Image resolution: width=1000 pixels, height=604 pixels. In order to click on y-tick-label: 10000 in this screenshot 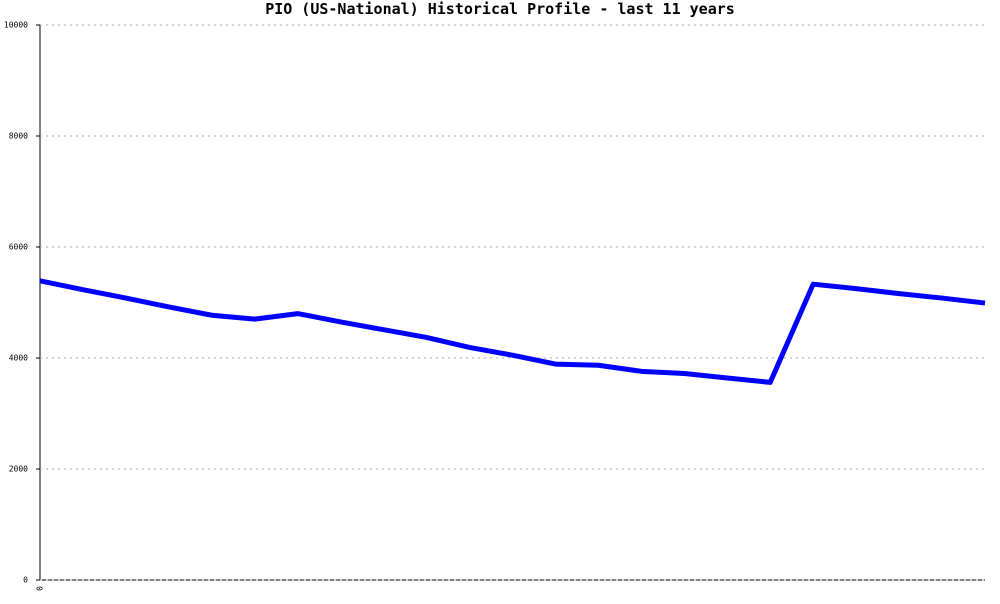, I will do `click(16, 25)`.